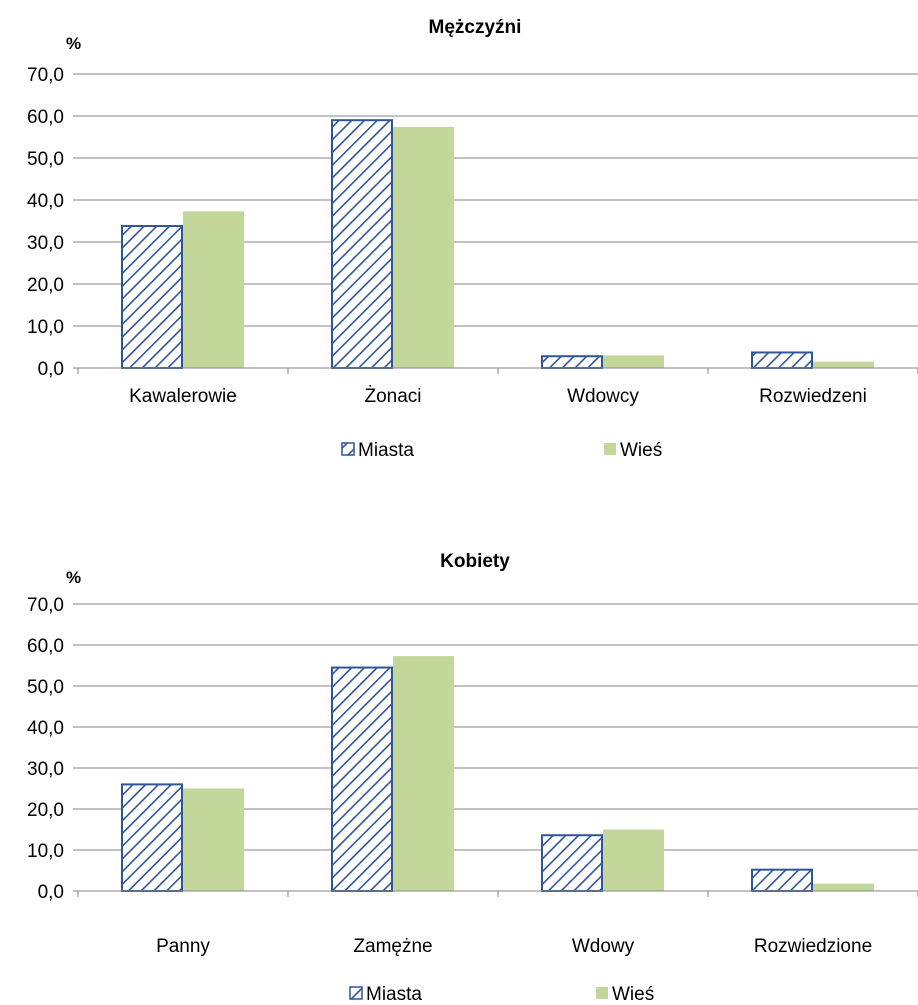 The width and height of the screenshot is (918, 1005). What do you see at coordinates (813, 396) in the screenshot?
I see `x-tick-label: Rozwiedzeni` at bounding box center [813, 396].